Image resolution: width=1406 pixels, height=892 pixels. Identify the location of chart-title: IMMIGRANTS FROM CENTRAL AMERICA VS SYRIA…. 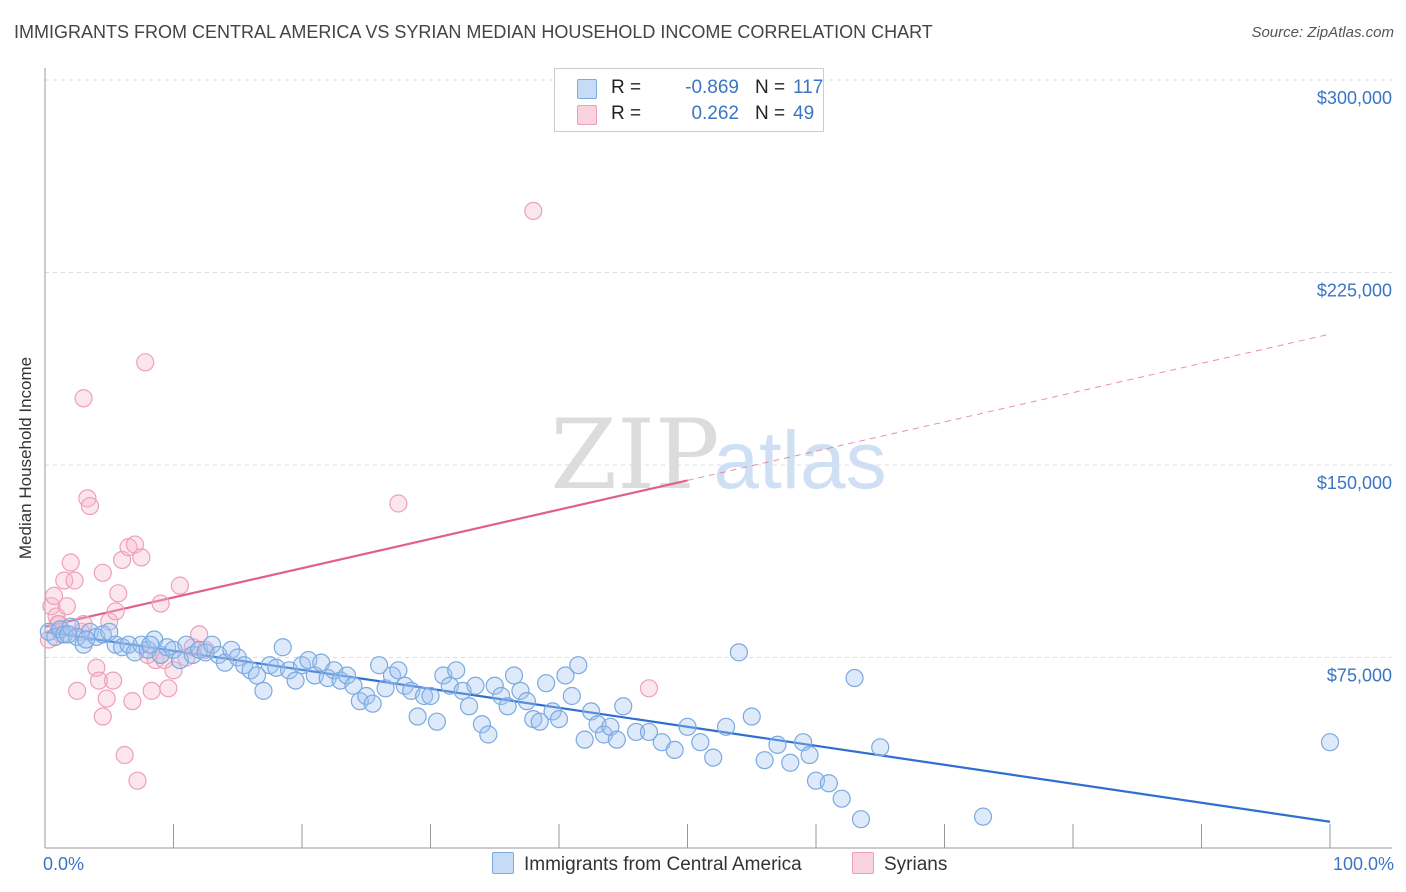
(473, 32).